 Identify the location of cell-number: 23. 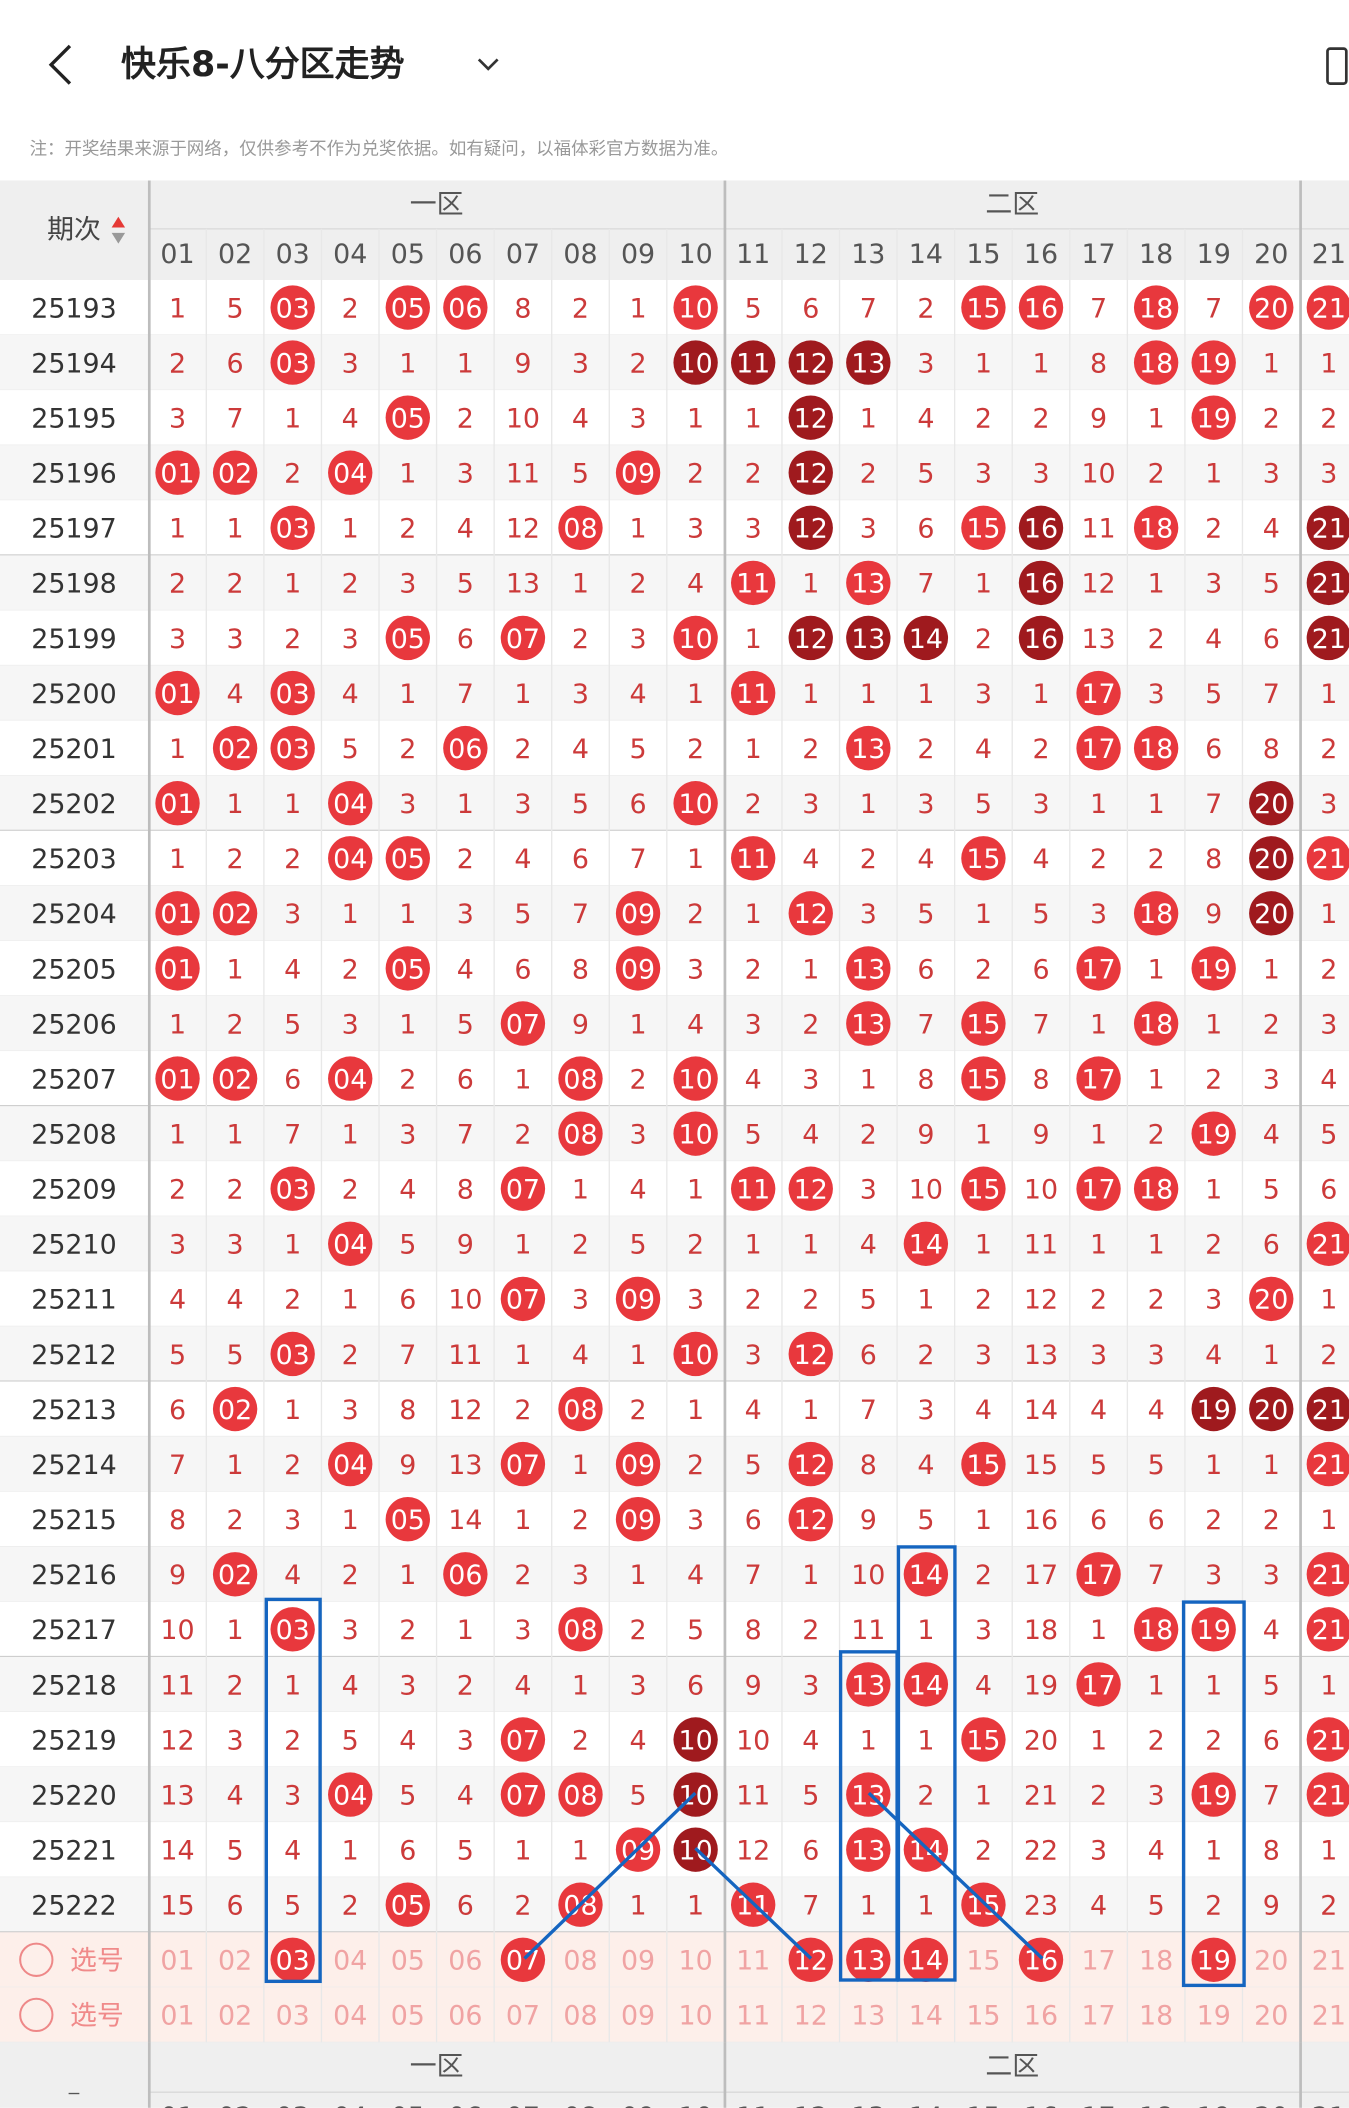
(1041, 1906).